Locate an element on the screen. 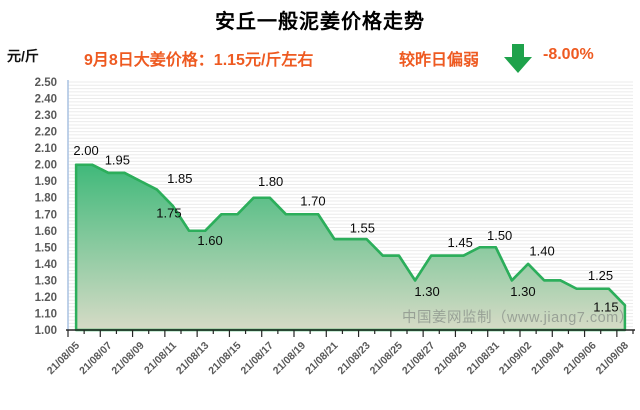 This screenshot has height=410, width=640. svg-text: 2.30 is located at coordinates (46, 116).